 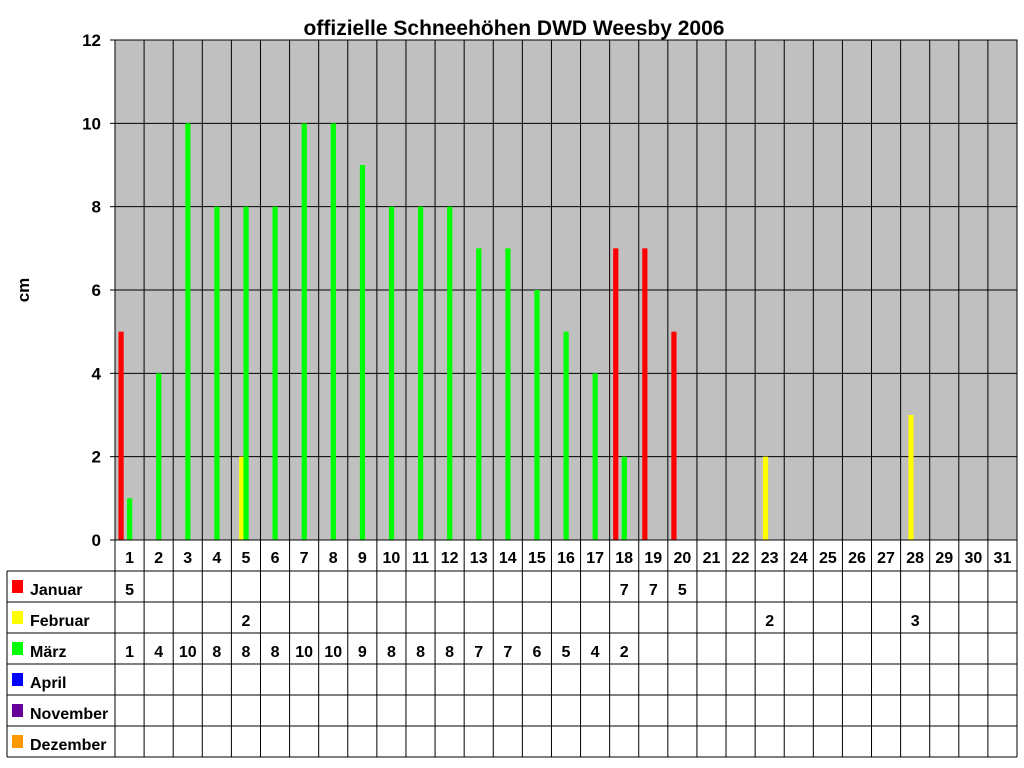 I want to click on legend-label: November, so click(x=69, y=714).